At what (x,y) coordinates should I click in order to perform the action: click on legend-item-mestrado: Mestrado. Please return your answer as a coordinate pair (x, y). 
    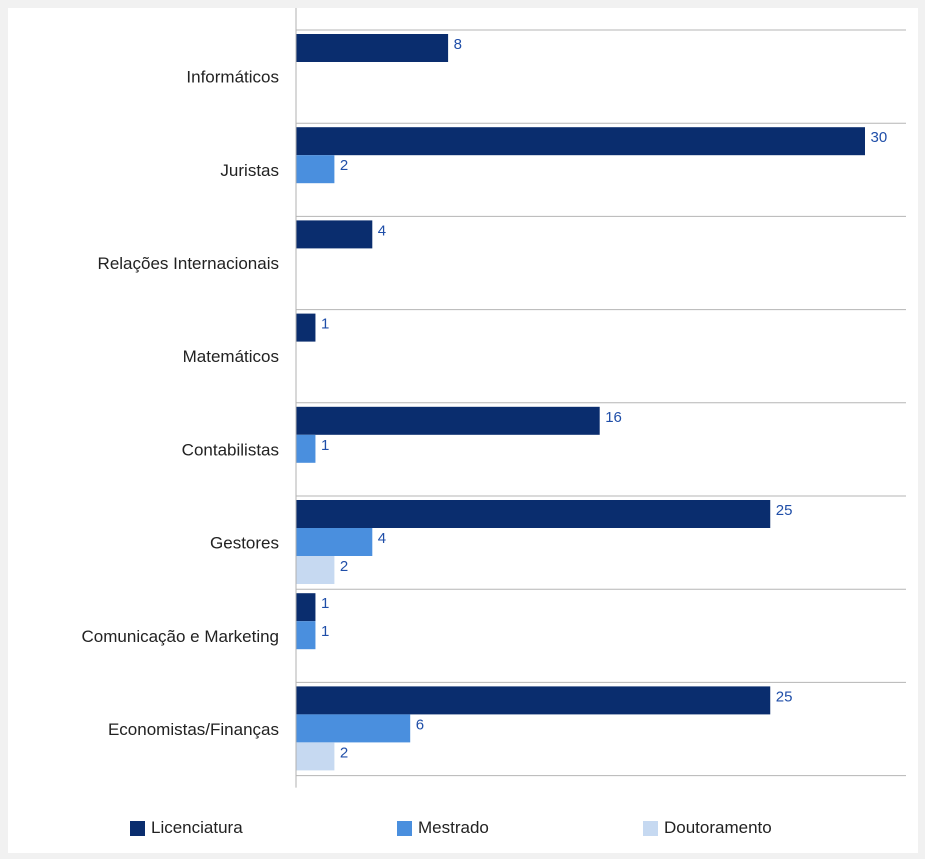
    Looking at the image, I should click on (443, 828).